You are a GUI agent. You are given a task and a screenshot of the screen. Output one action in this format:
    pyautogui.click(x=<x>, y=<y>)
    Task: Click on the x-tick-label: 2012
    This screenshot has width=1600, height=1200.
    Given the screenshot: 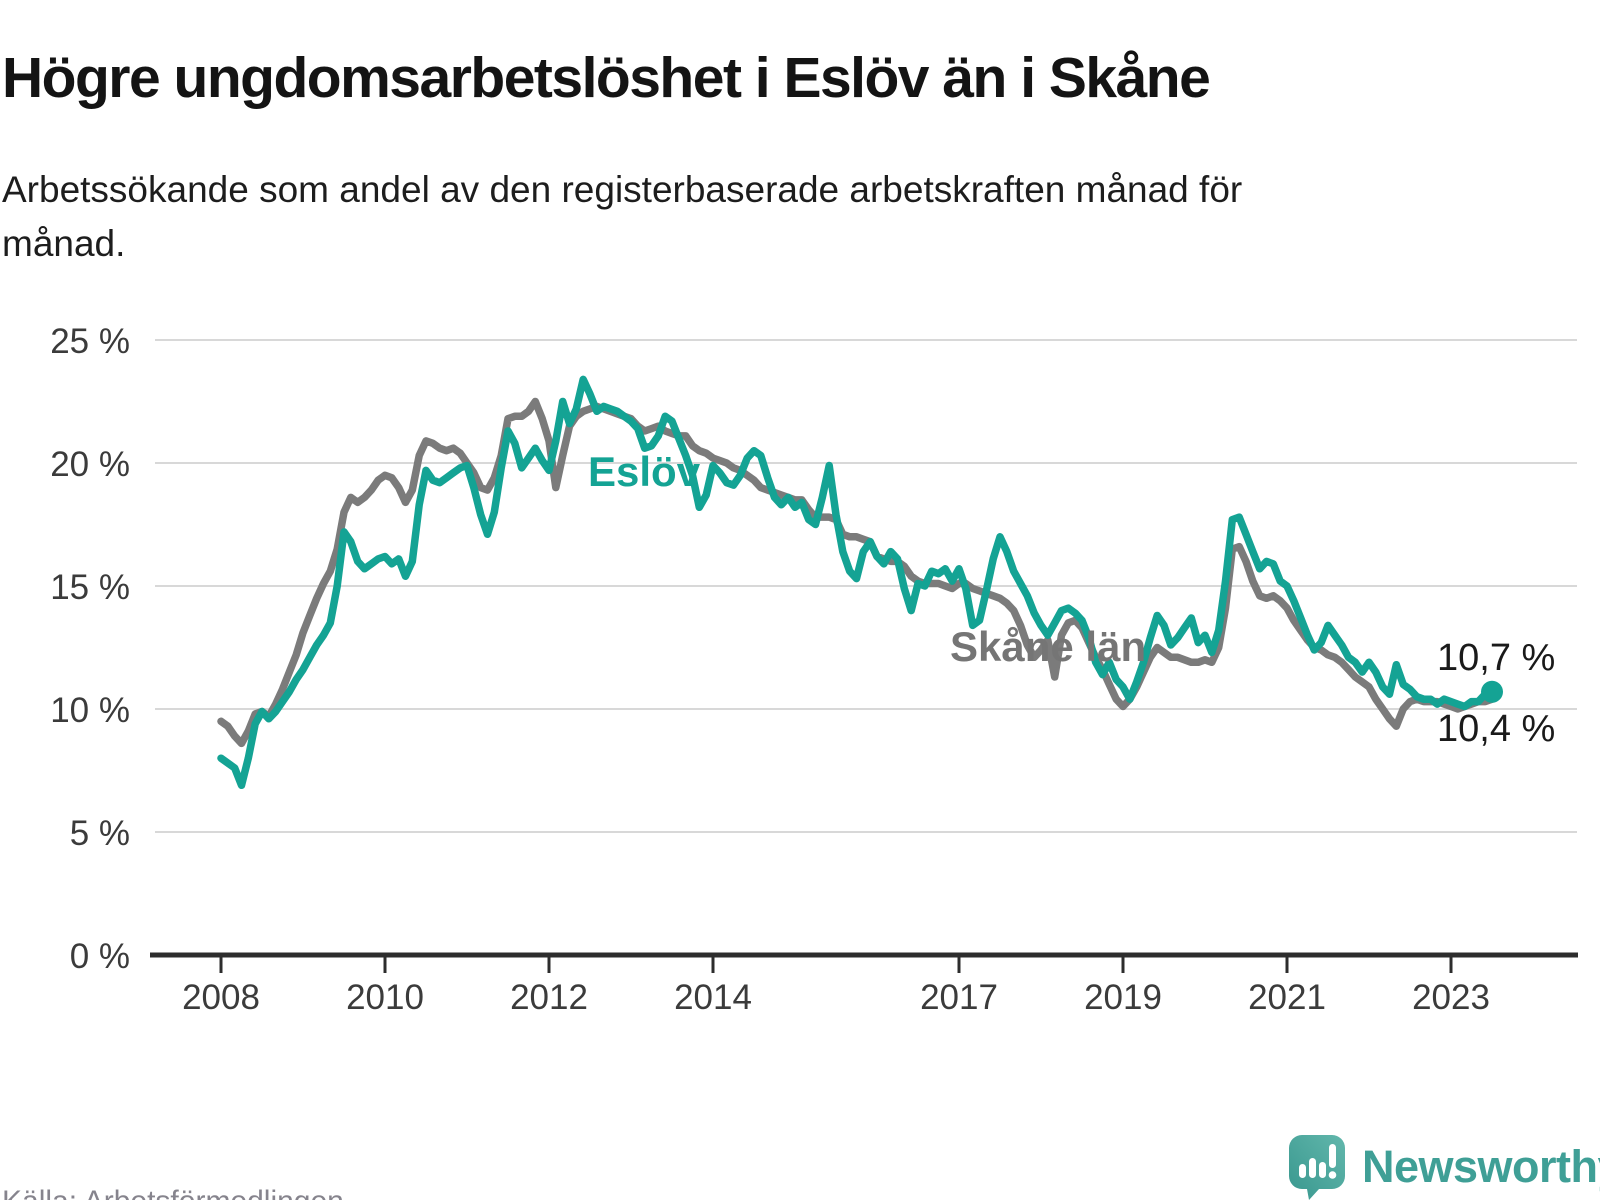 What is the action you would take?
    pyautogui.click(x=549, y=997)
    